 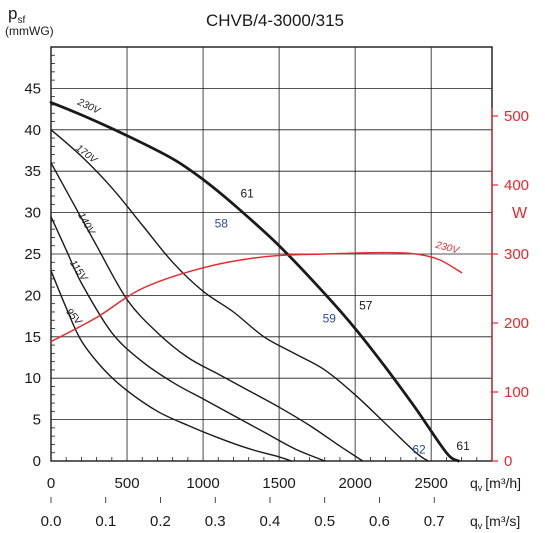 I want to click on y-axis-label: psf, so click(x=16, y=15).